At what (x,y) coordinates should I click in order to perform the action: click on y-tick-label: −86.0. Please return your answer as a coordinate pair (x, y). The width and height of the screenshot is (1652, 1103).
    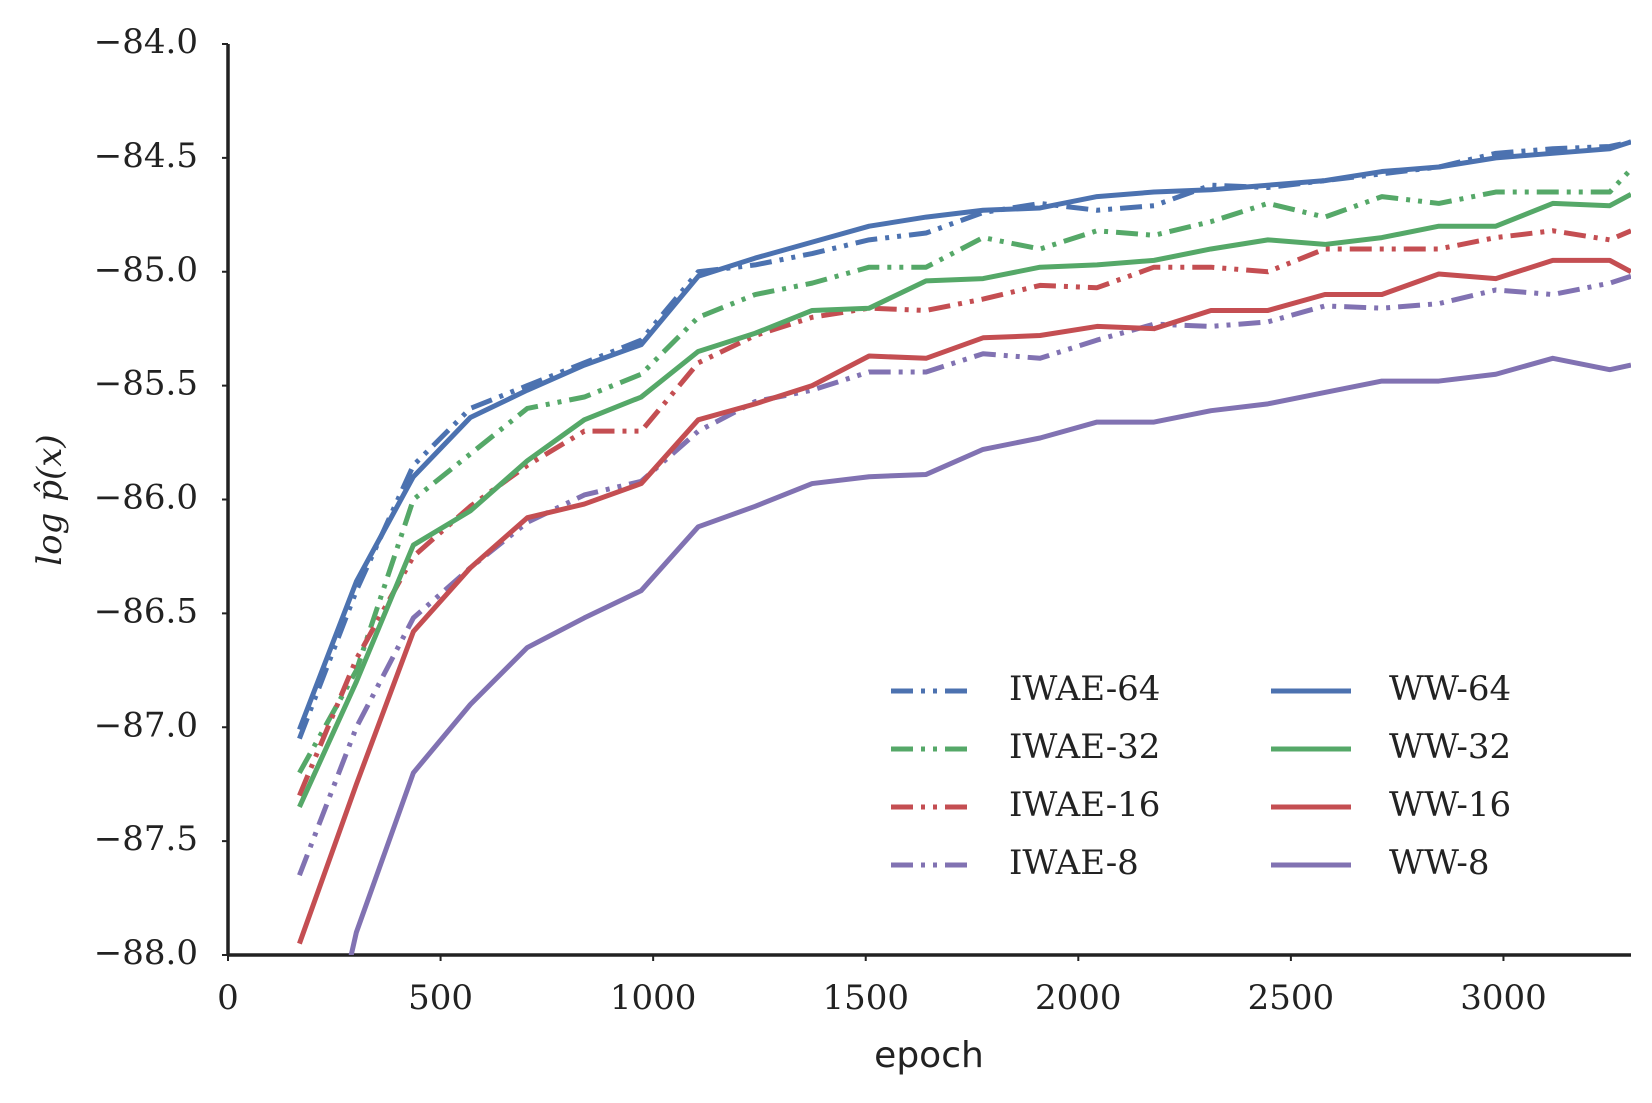
    Looking at the image, I should click on (146, 498).